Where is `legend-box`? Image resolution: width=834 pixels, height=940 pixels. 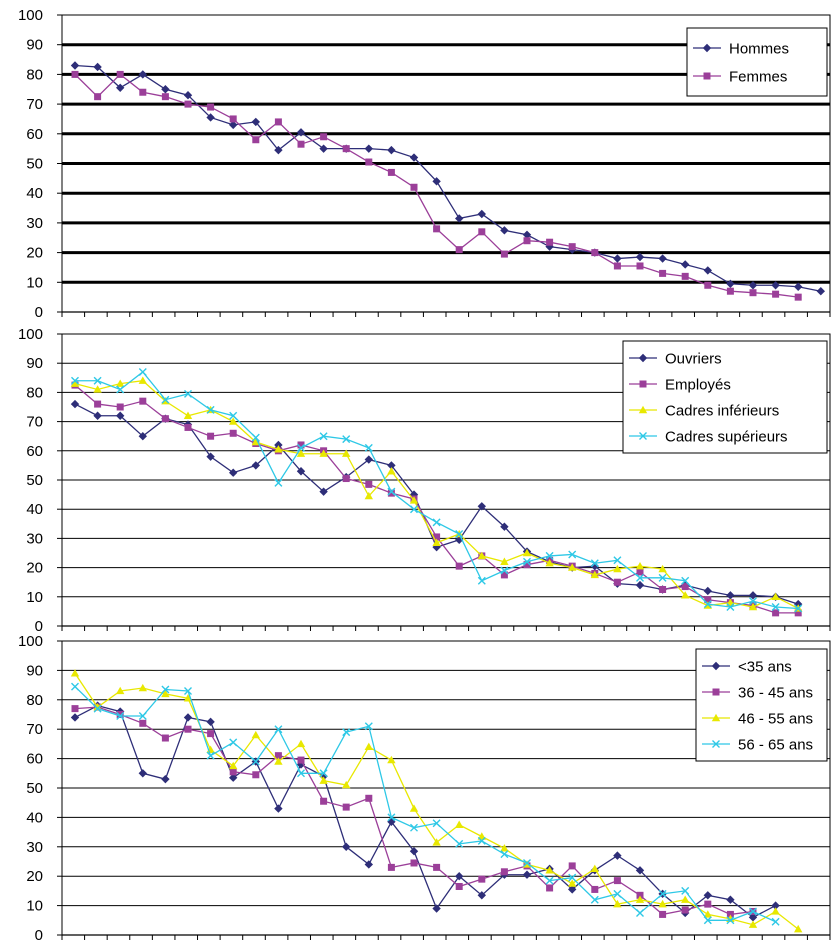 legend-box is located at coordinates (725, 397).